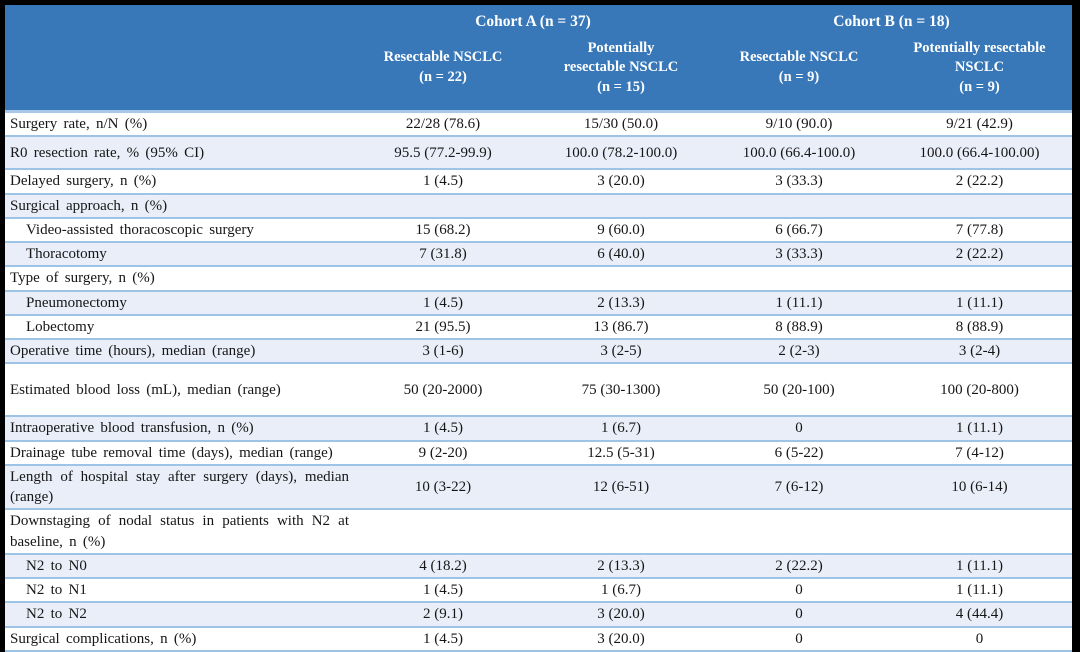  Describe the element at coordinates (107, 152) in the screenshot. I see `row-label: R0 resection rate, % (95% CI)` at that location.